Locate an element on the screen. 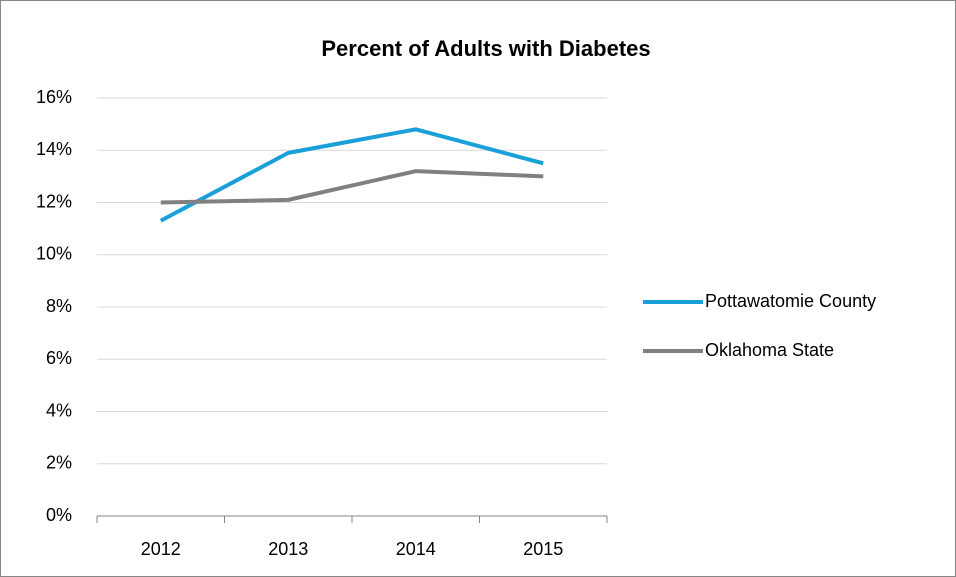  x-tick-label: 2013 is located at coordinates (288, 549).